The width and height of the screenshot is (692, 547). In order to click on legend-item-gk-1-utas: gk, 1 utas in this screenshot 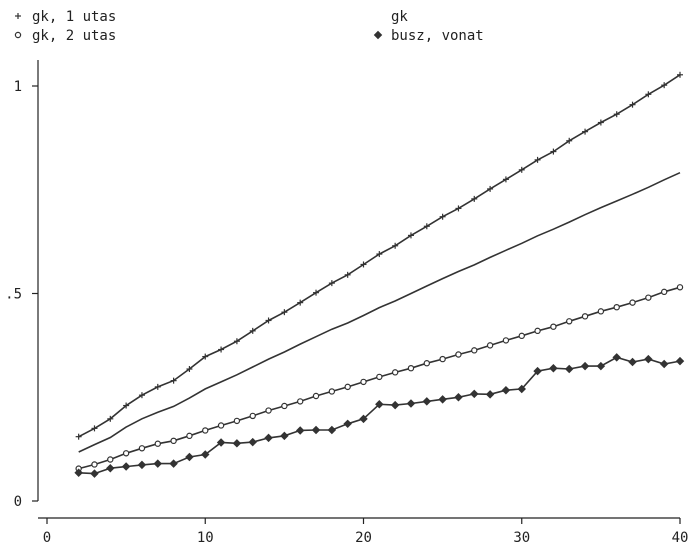, I will do `click(65, 17)`.